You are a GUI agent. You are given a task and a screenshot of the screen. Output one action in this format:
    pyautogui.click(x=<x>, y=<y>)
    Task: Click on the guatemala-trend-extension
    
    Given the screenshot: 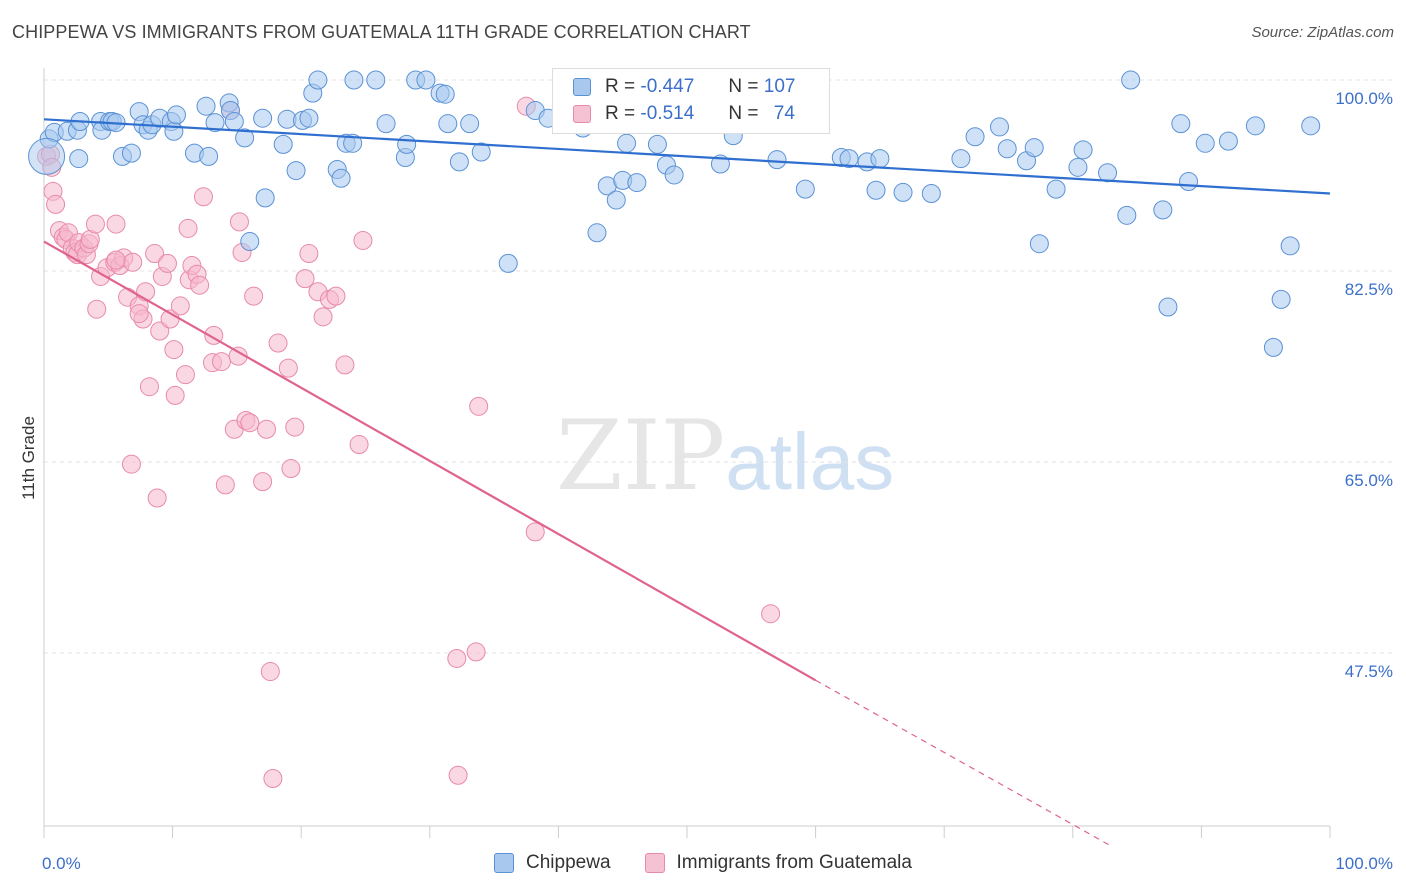 What is the action you would take?
    pyautogui.click(x=963, y=763)
    